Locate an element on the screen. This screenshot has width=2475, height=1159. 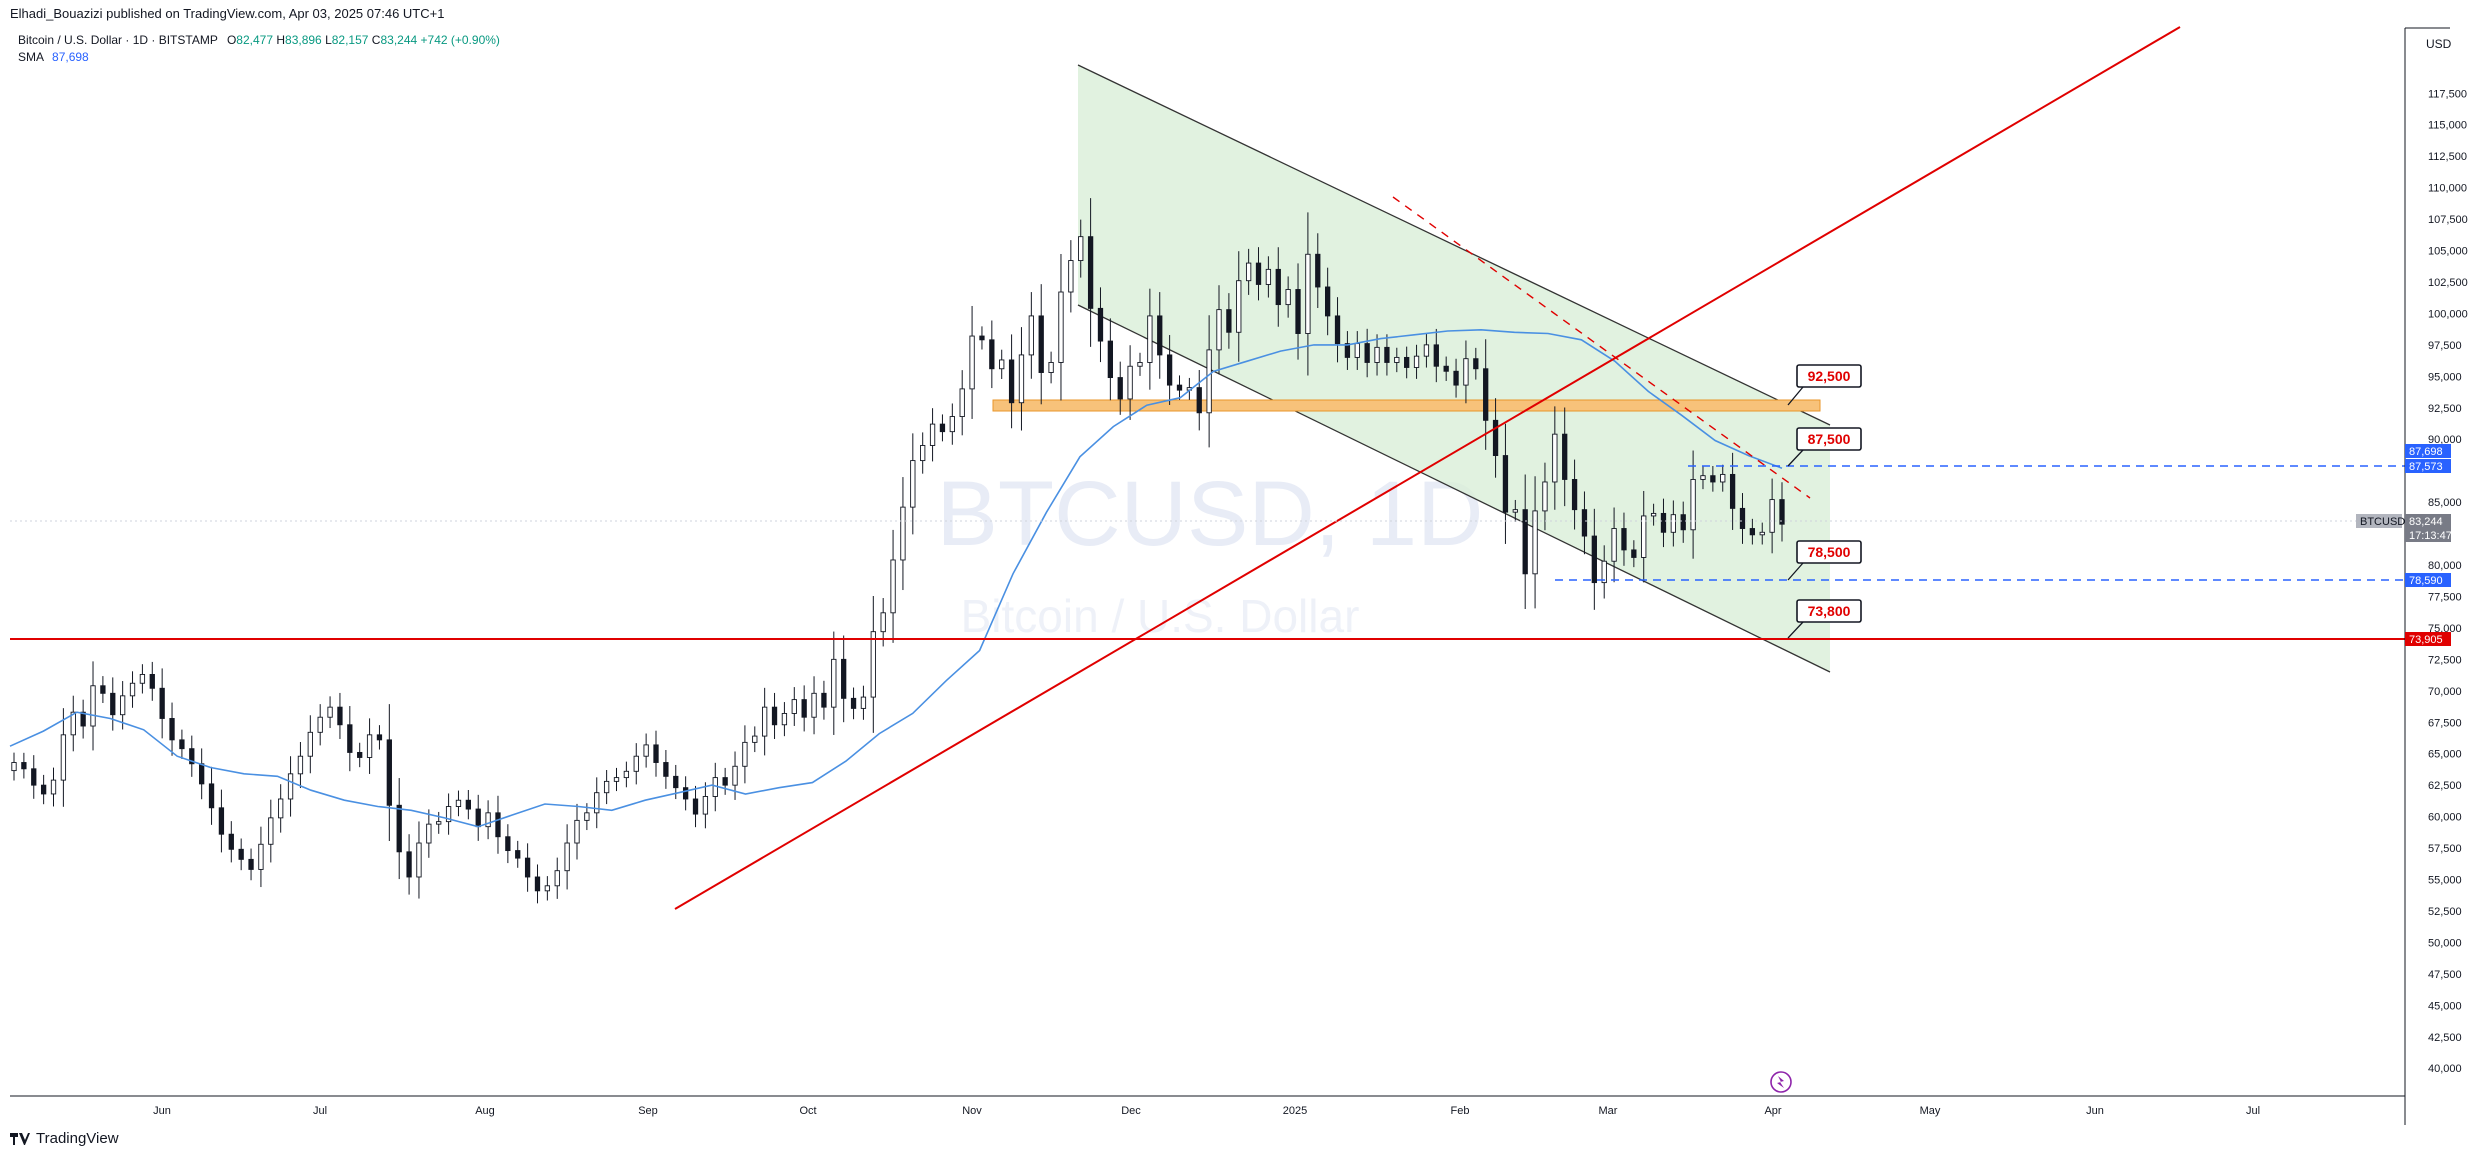
price-tick-label: 57,500 is located at coordinates (2445, 849).